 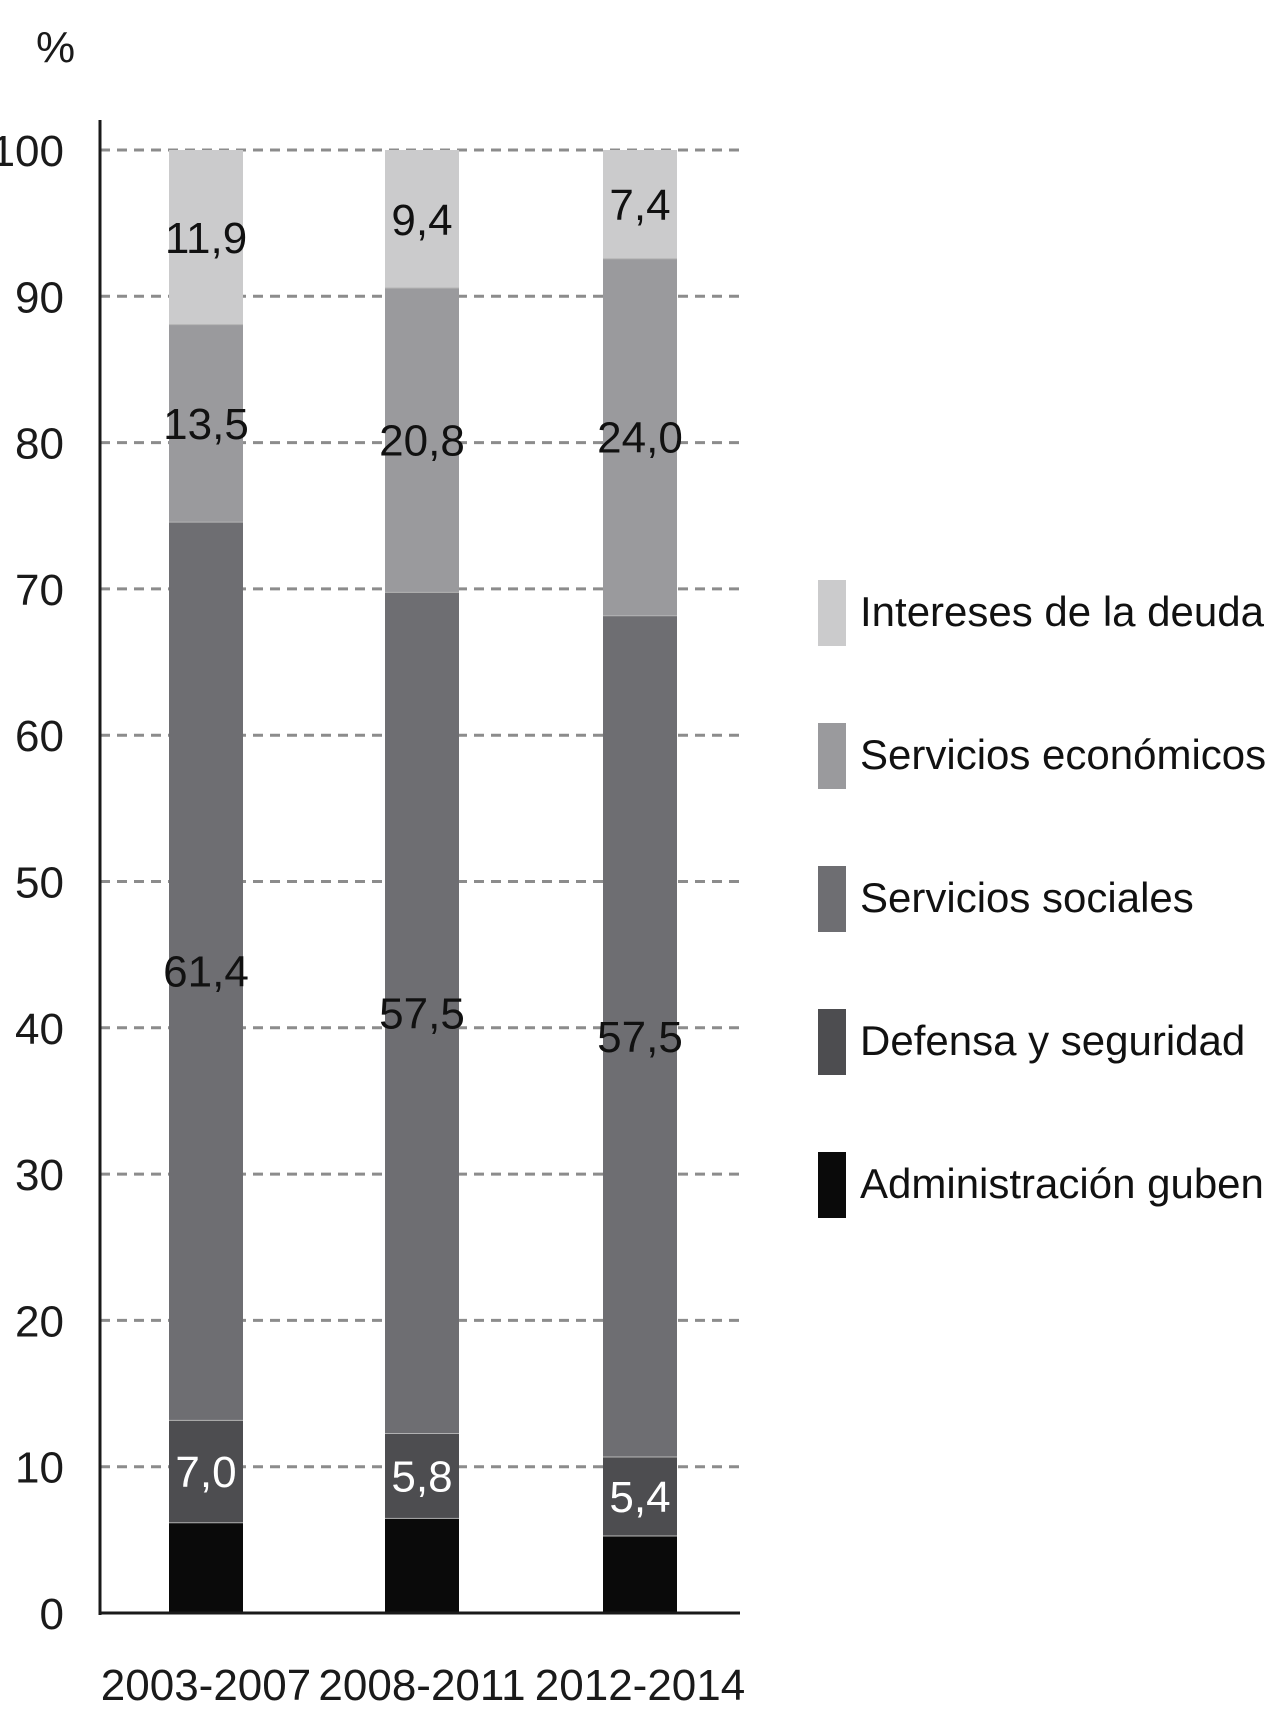 What do you see at coordinates (1062, 754) in the screenshot?
I see `legend-label: Servicios económicos` at bounding box center [1062, 754].